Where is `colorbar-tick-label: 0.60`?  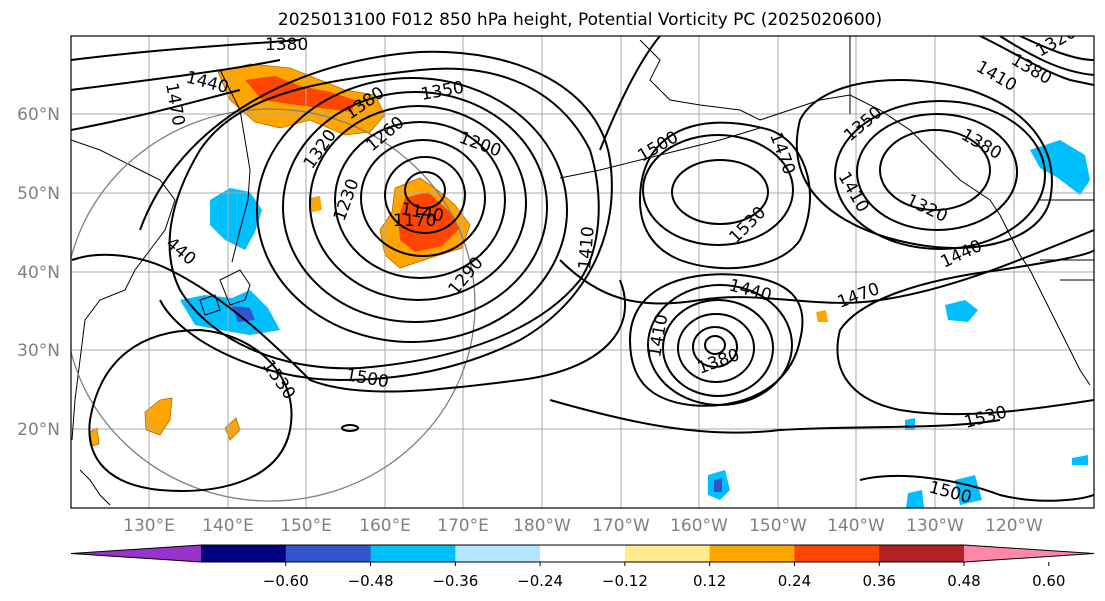
colorbar-tick-label: 0.60 is located at coordinates (1048, 581).